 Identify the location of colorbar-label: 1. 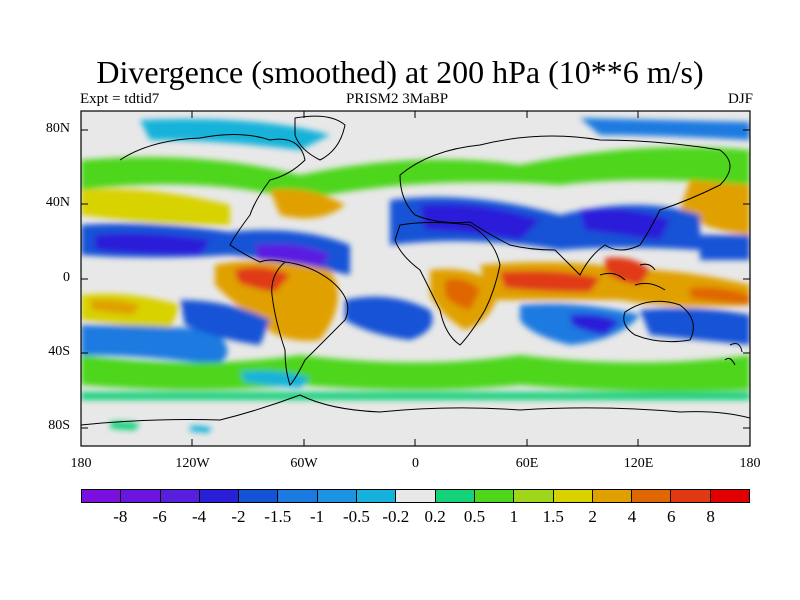
(514, 516).